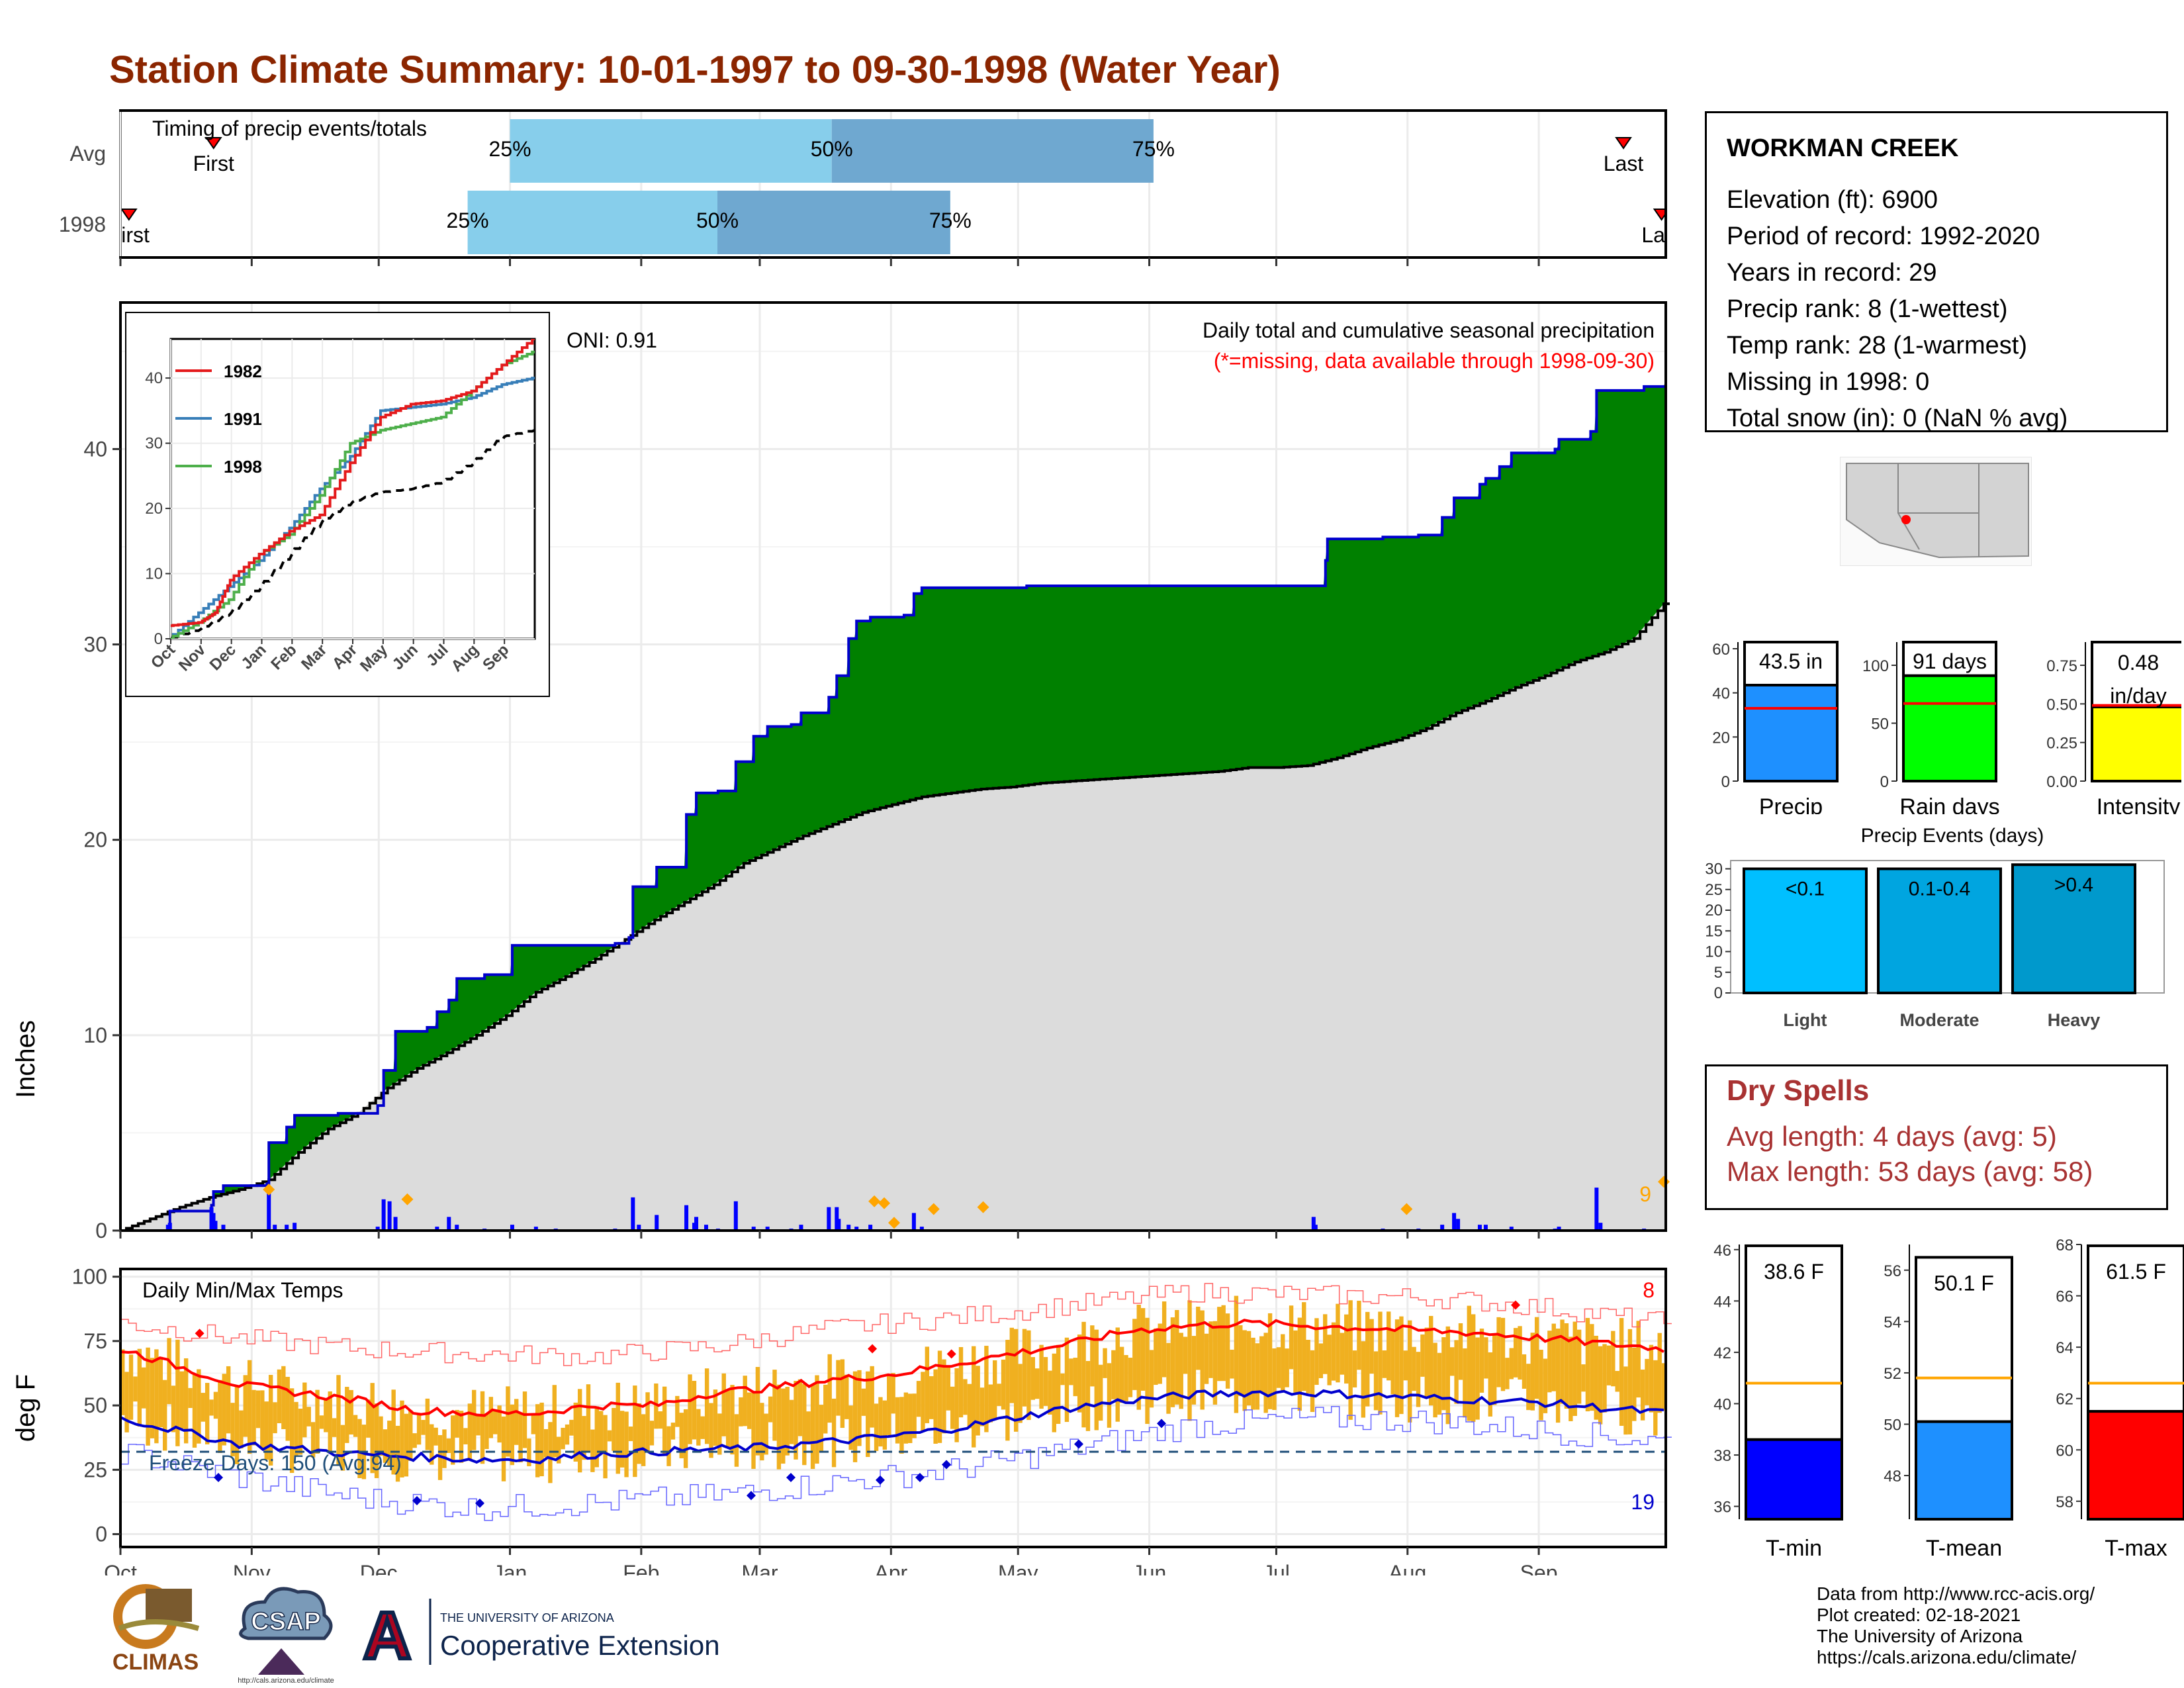 This screenshot has width=2184, height=1688. Describe the element at coordinates (1794, 1548) in the screenshot. I see `tsum-bar-label: T-min` at that location.